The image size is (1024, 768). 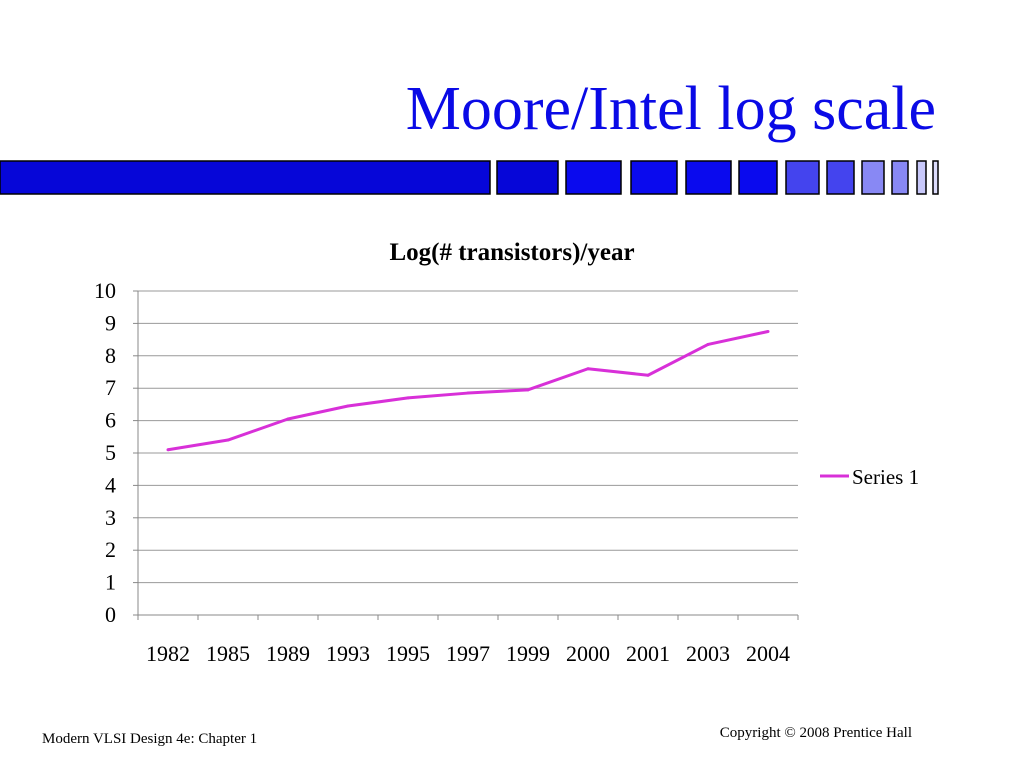 I want to click on x-tick-label: 2003, so click(x=708, y=653).